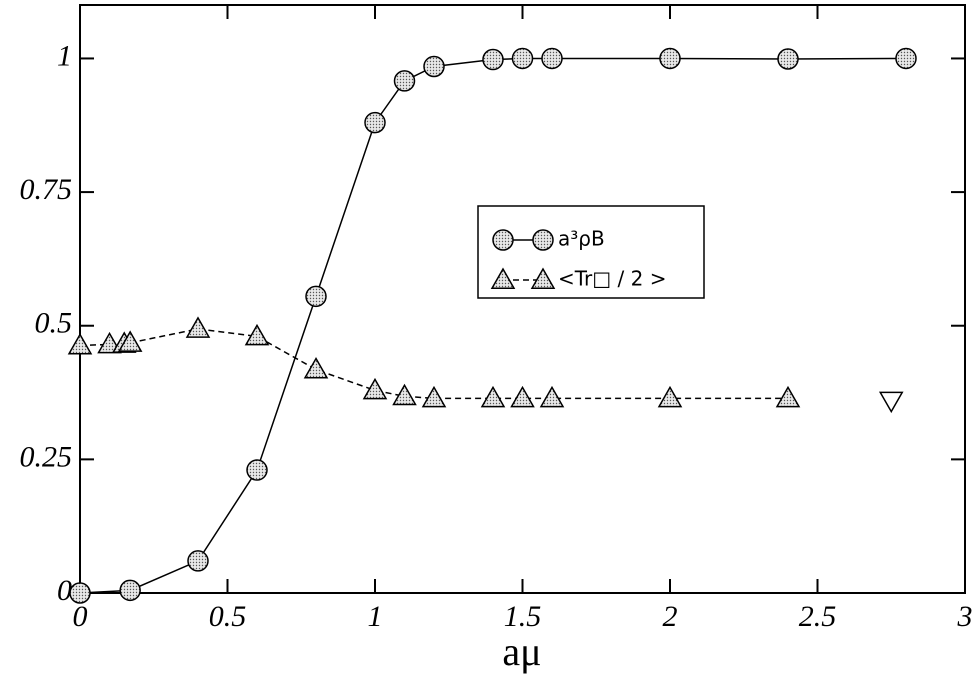 This screenshot has width=977, height=681. What do you see at coordinates (523, 616) in the screenshot?
I see `x-tick-label: 1.5` at bounding box center [523, 616].